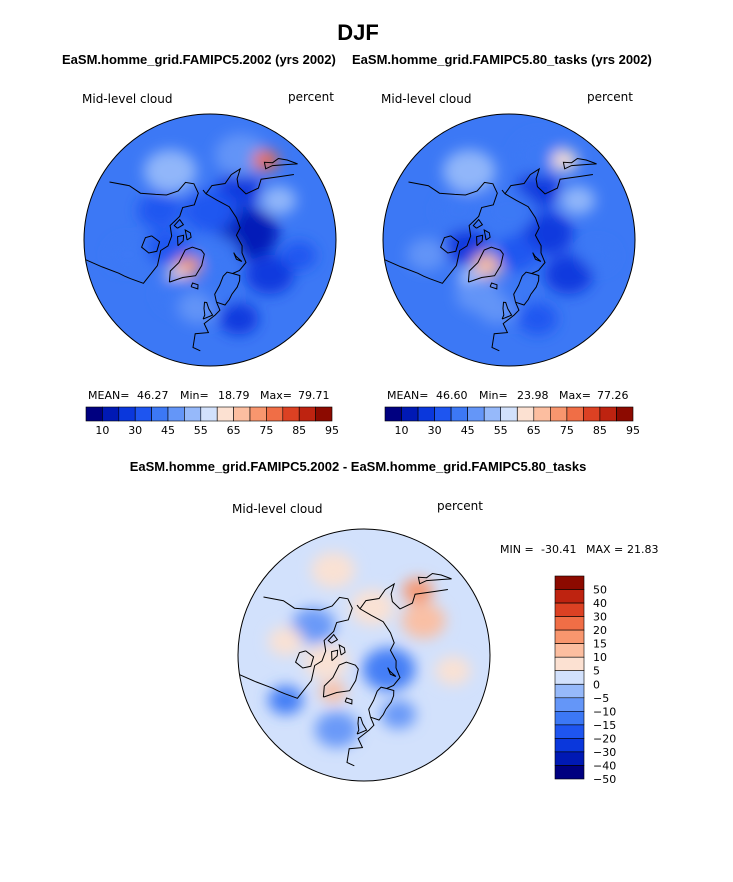 The width and height of the screenshot is (733, 882). What do you see at coordinates (610, 97) in the screenshot?
I see `units-label-obs: percent` at bounding box center [610, 97].